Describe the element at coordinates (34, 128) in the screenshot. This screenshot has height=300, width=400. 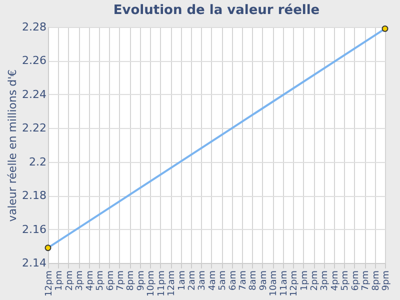
I see `y-tick-label: 2.22` at that location.